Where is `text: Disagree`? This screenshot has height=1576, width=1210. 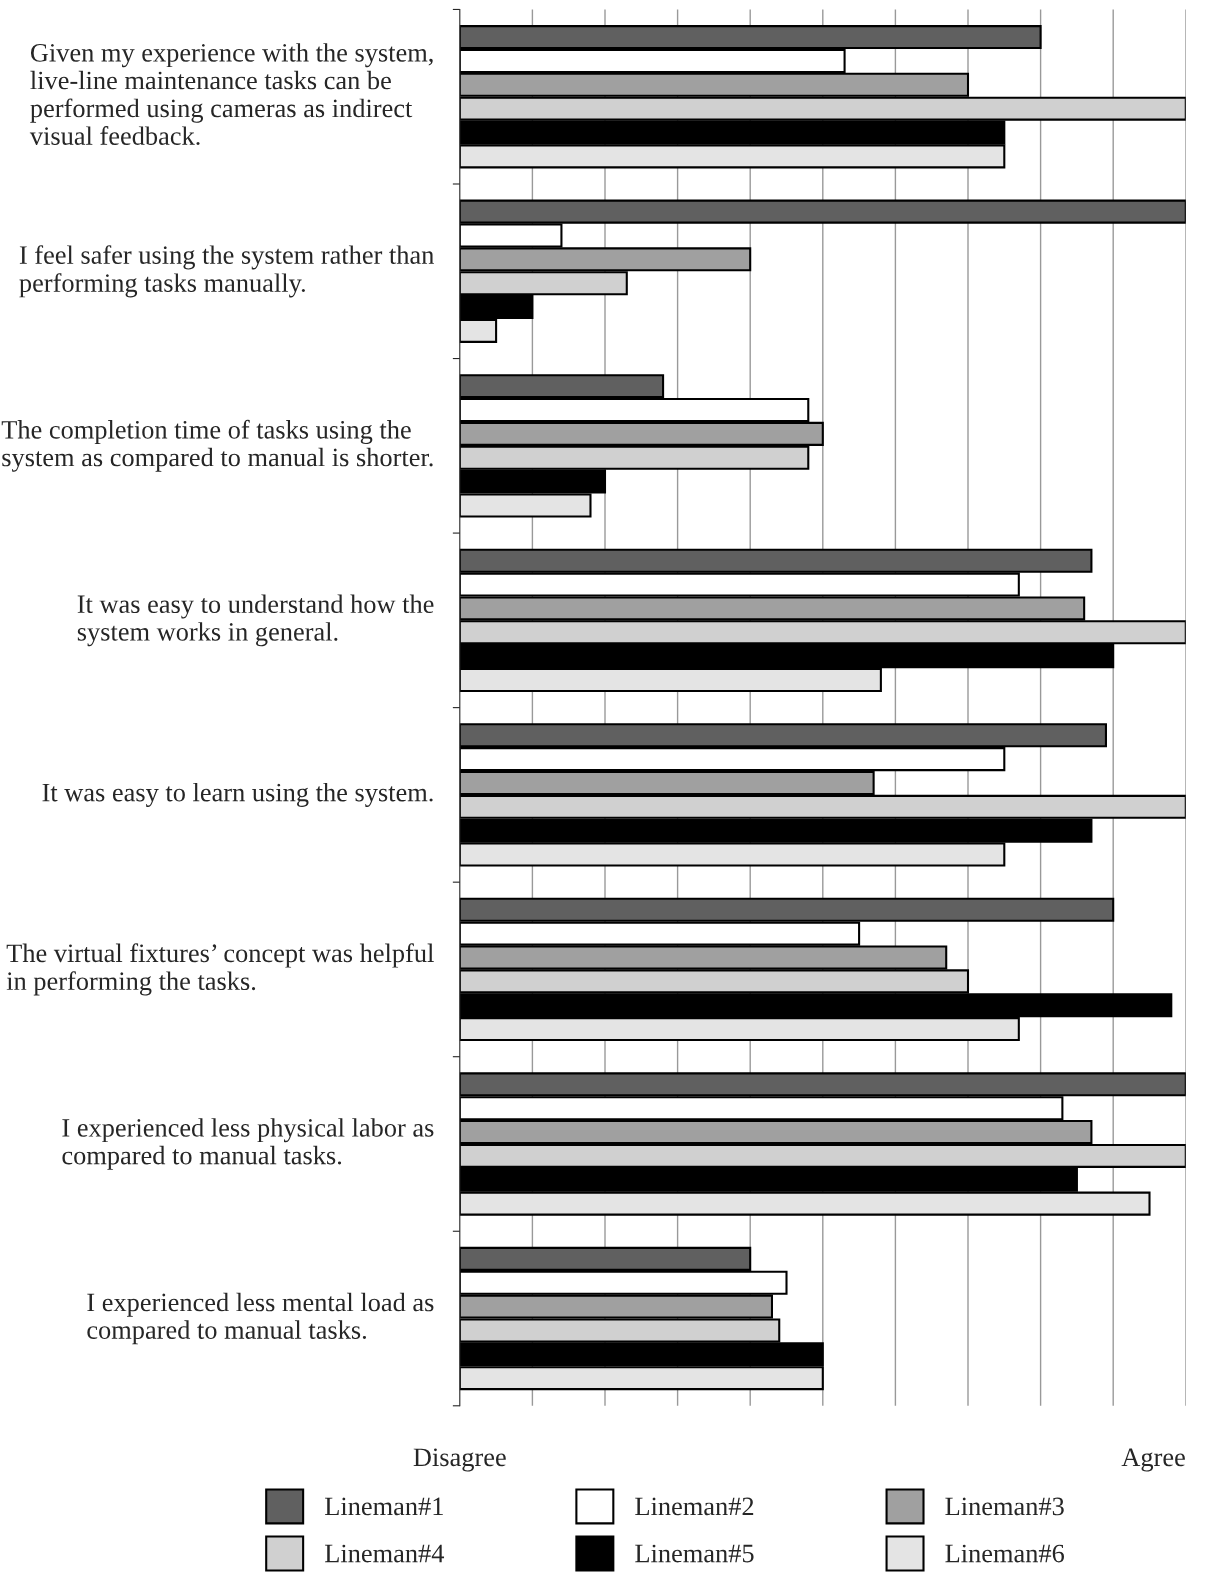 text: Disagree is located at coordinates (459, 1460).